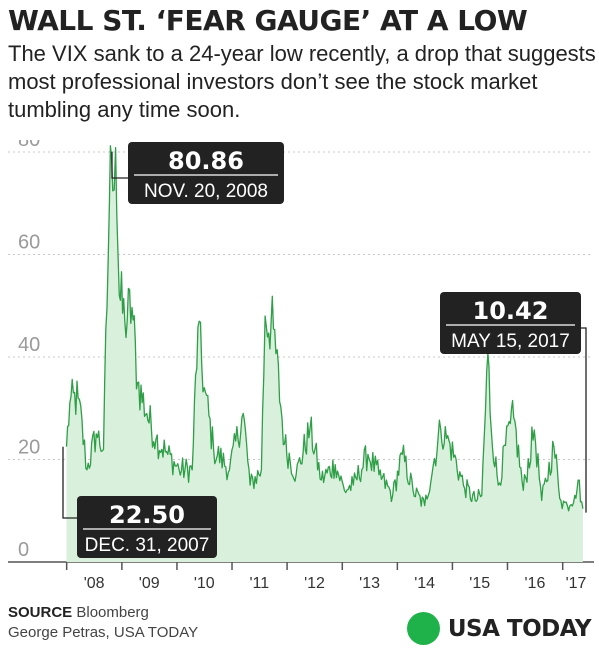  What do you see at coordinates (29, 145) in the screenshot?
I see `y-tick-label: 80` at bounding box center [29, 145].